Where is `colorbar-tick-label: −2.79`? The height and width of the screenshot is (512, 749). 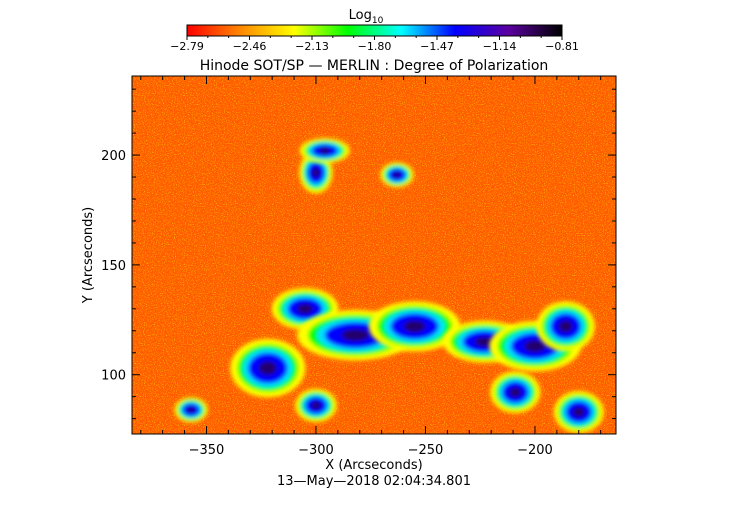 colorbar-tick-label: −2.79 is located at coordinates (187, 46).